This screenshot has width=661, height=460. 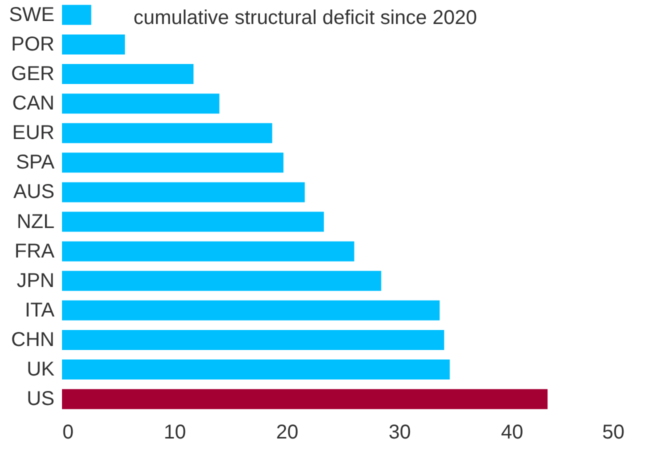 I want to click on y-tick-label: ITA, so click(x=40, y=310).